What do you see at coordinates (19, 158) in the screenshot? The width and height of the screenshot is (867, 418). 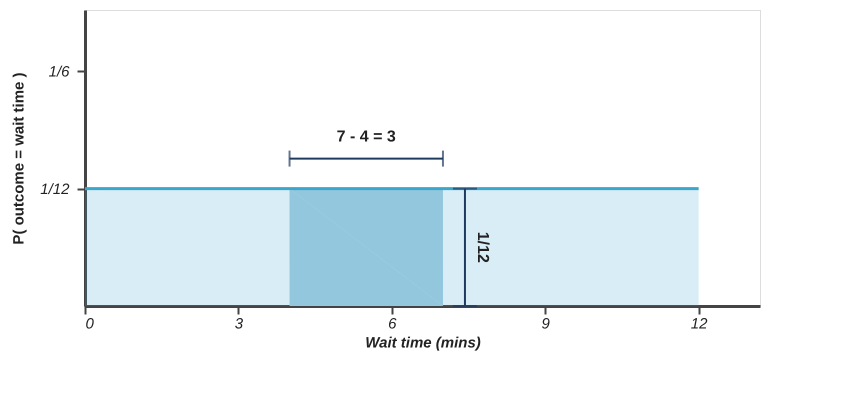 I see `y-axis-title: P( outcome = wait time )` at bounding box center [19, 158].